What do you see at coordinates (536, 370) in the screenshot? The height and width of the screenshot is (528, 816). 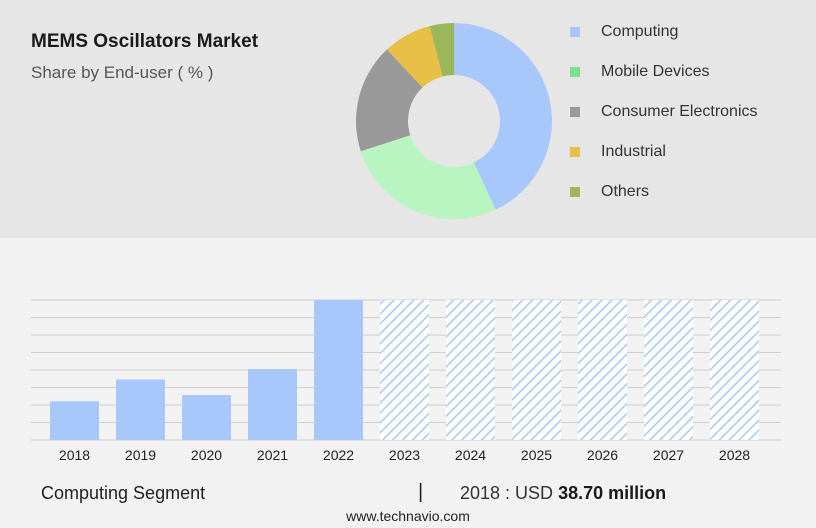 I see `bar-2025` at bounding box center [536, 370].